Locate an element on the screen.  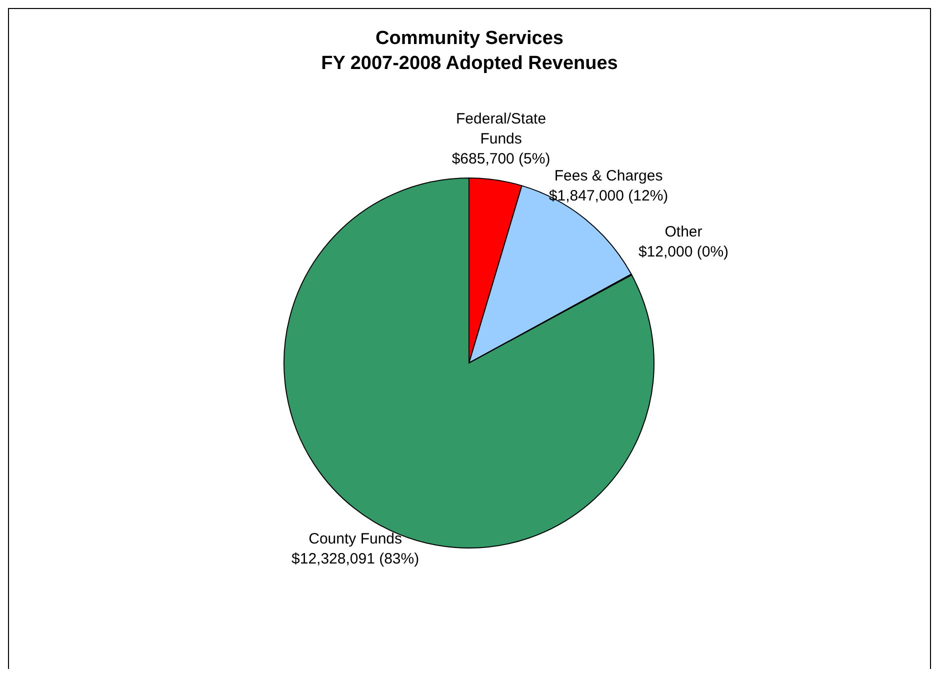
slice-label: Federal/State Funds is located at coordinates (501, 129).